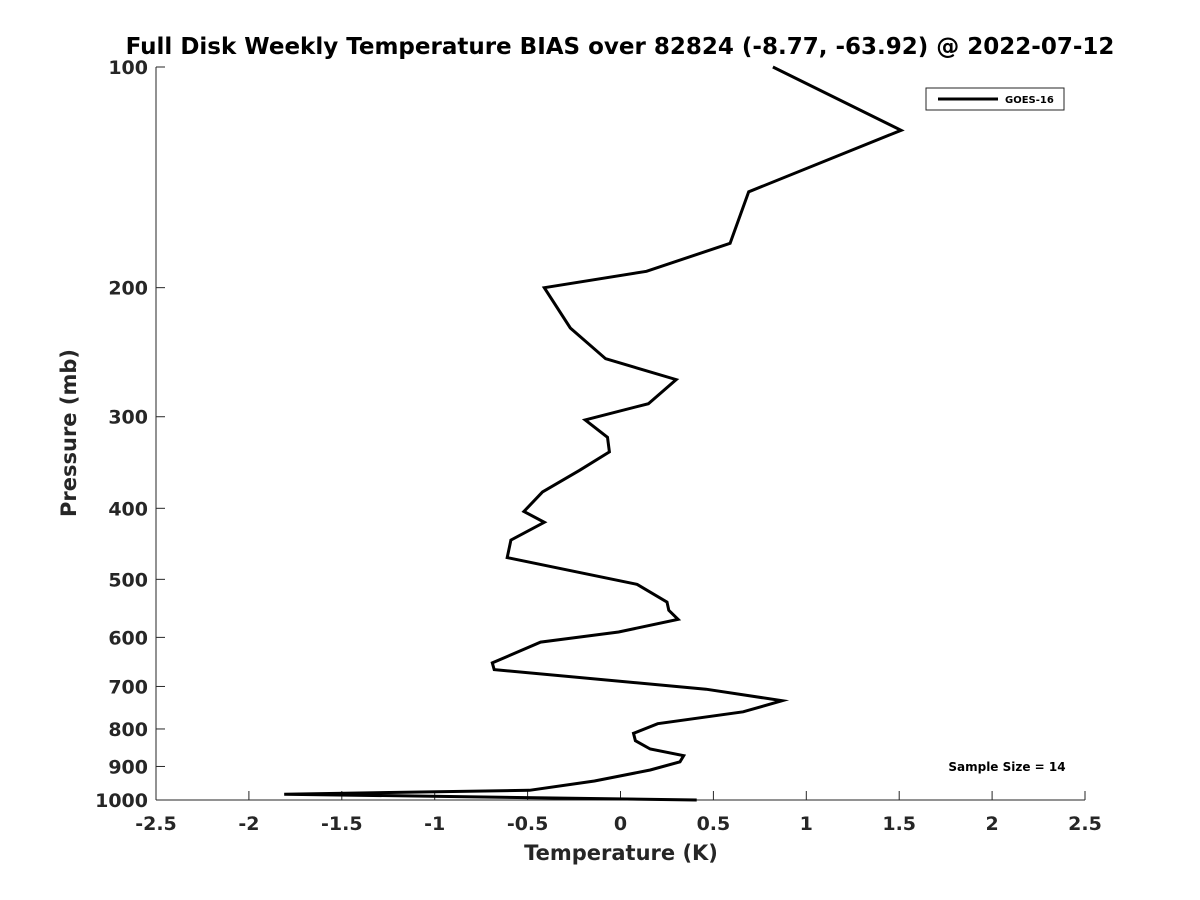  Describe the element at coordinates (69, 433) in the screenshot. I see `y-axis-label: Pressure (mb)` at that location.